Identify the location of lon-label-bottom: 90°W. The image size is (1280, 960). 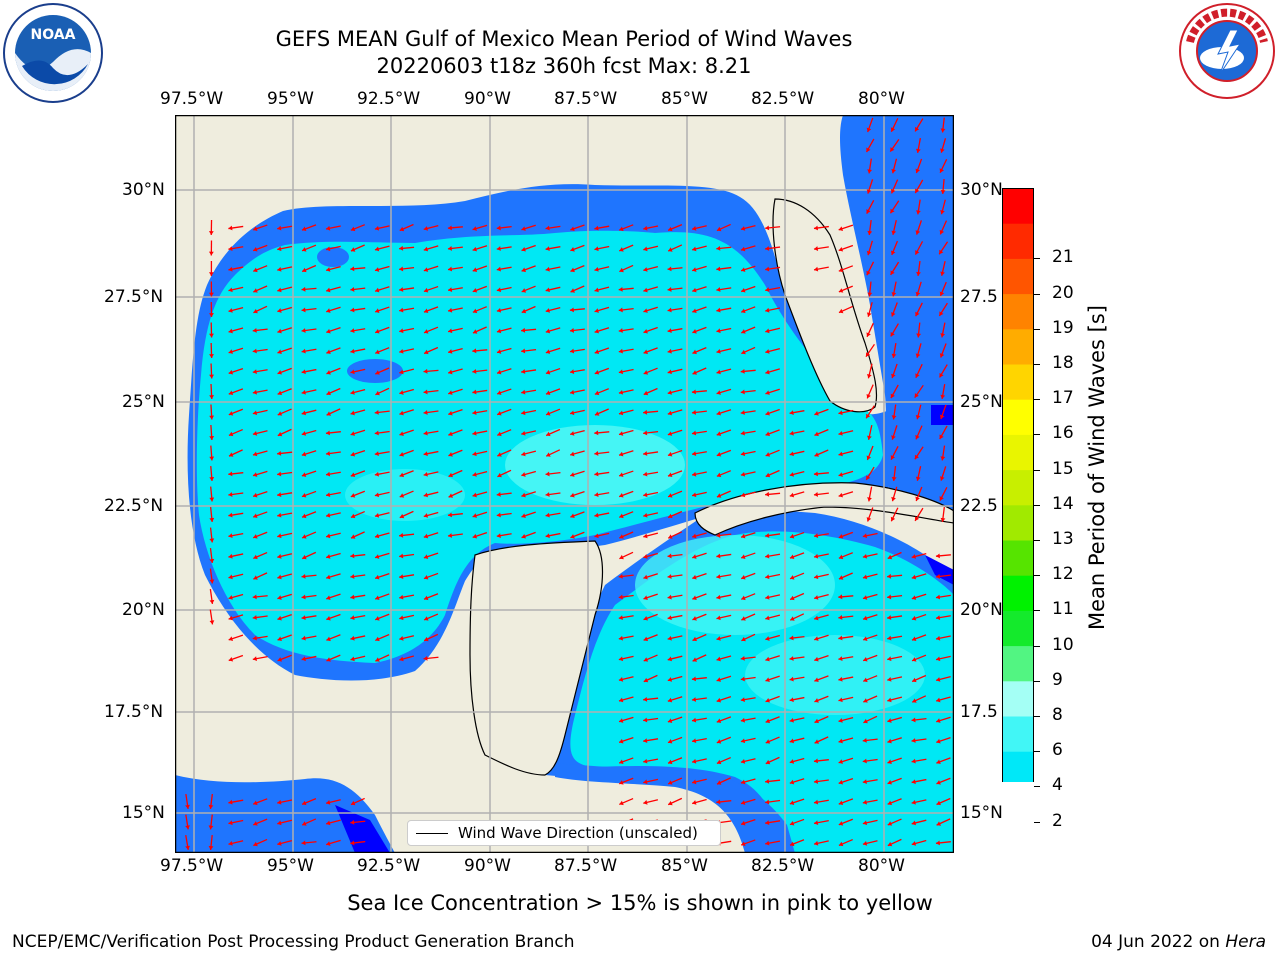
(487, 866).